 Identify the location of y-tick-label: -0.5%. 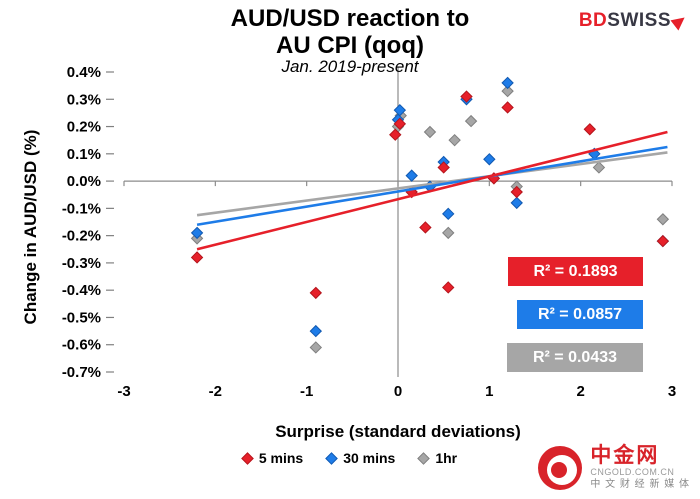
(81, 317).